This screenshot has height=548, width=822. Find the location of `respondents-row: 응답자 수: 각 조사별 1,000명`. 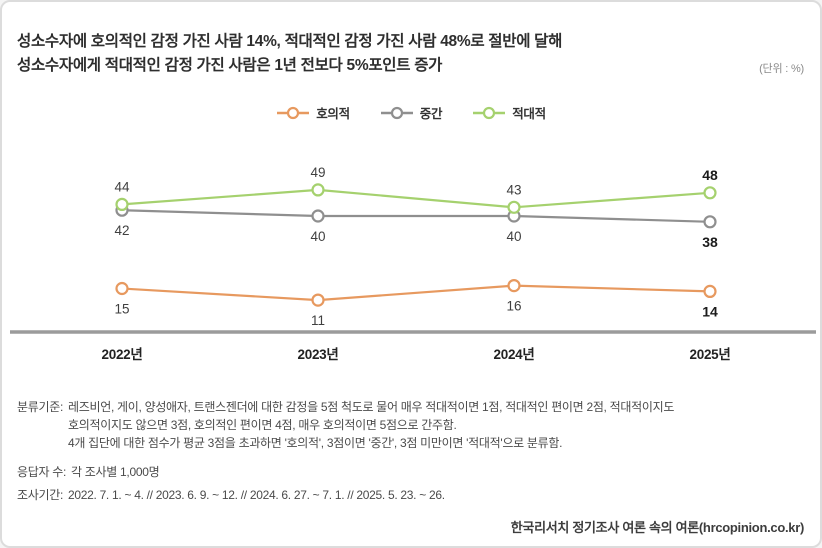

respondents-row: 응답자 수: 각 조사별 1,000명 is located at coordinates (88, 471).